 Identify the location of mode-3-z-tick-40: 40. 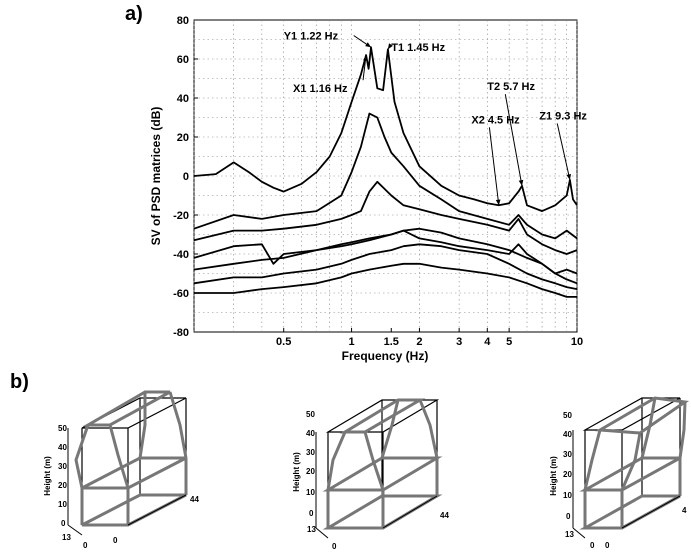
(567, 434).